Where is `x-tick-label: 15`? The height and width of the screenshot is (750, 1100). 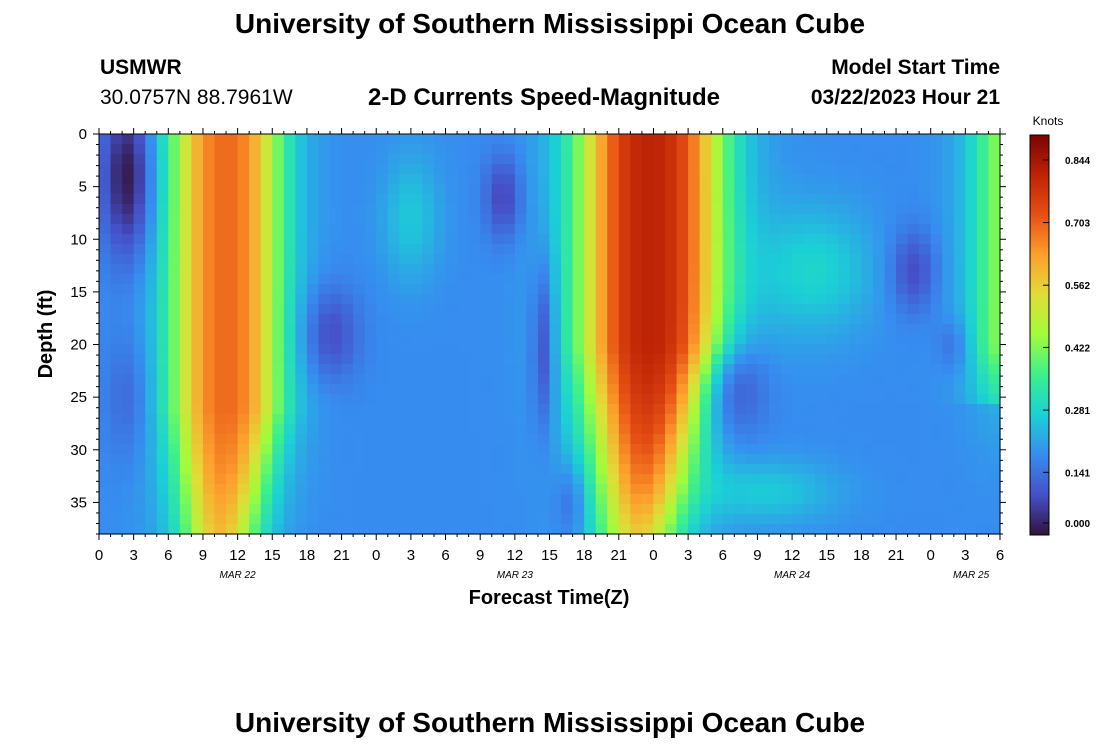
x-tick-label: 15 is located at coordinates (826, 555).